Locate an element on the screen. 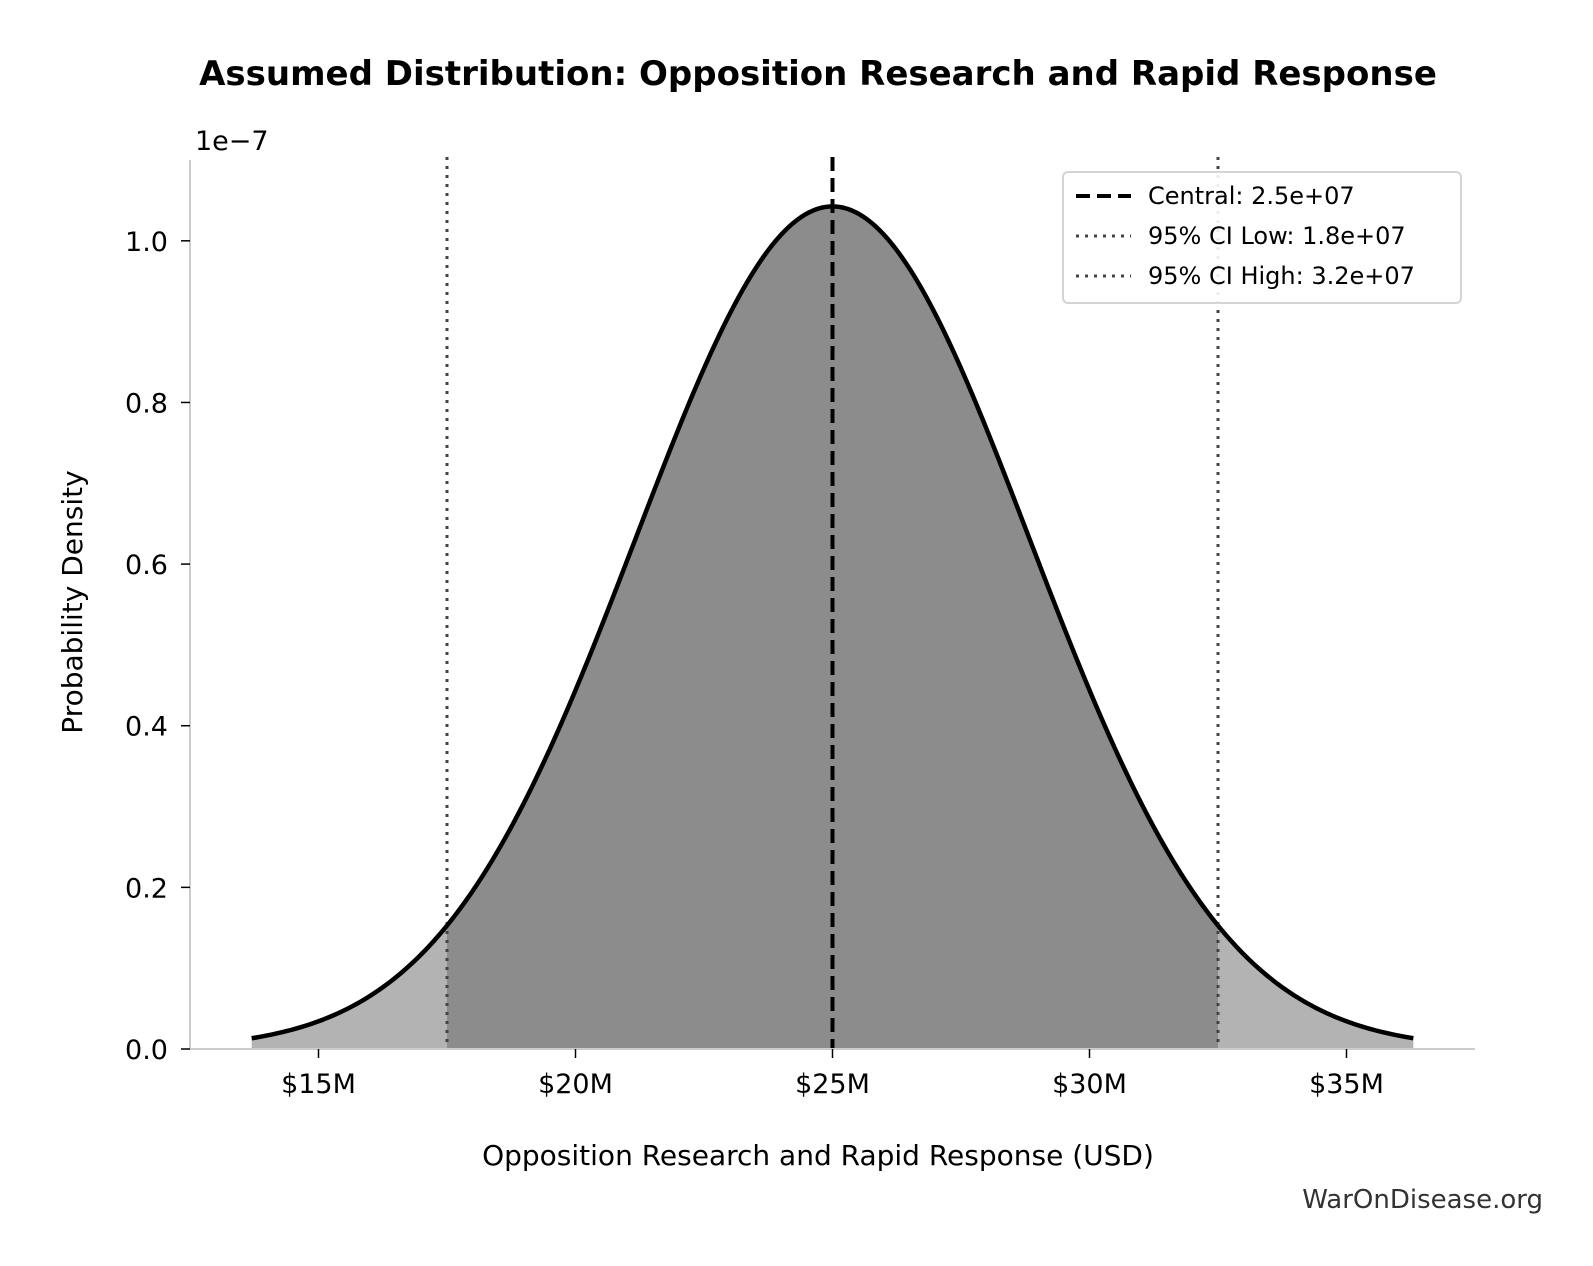  watermark: WarOnDisease.org is located at coordinates (1422, 1200).